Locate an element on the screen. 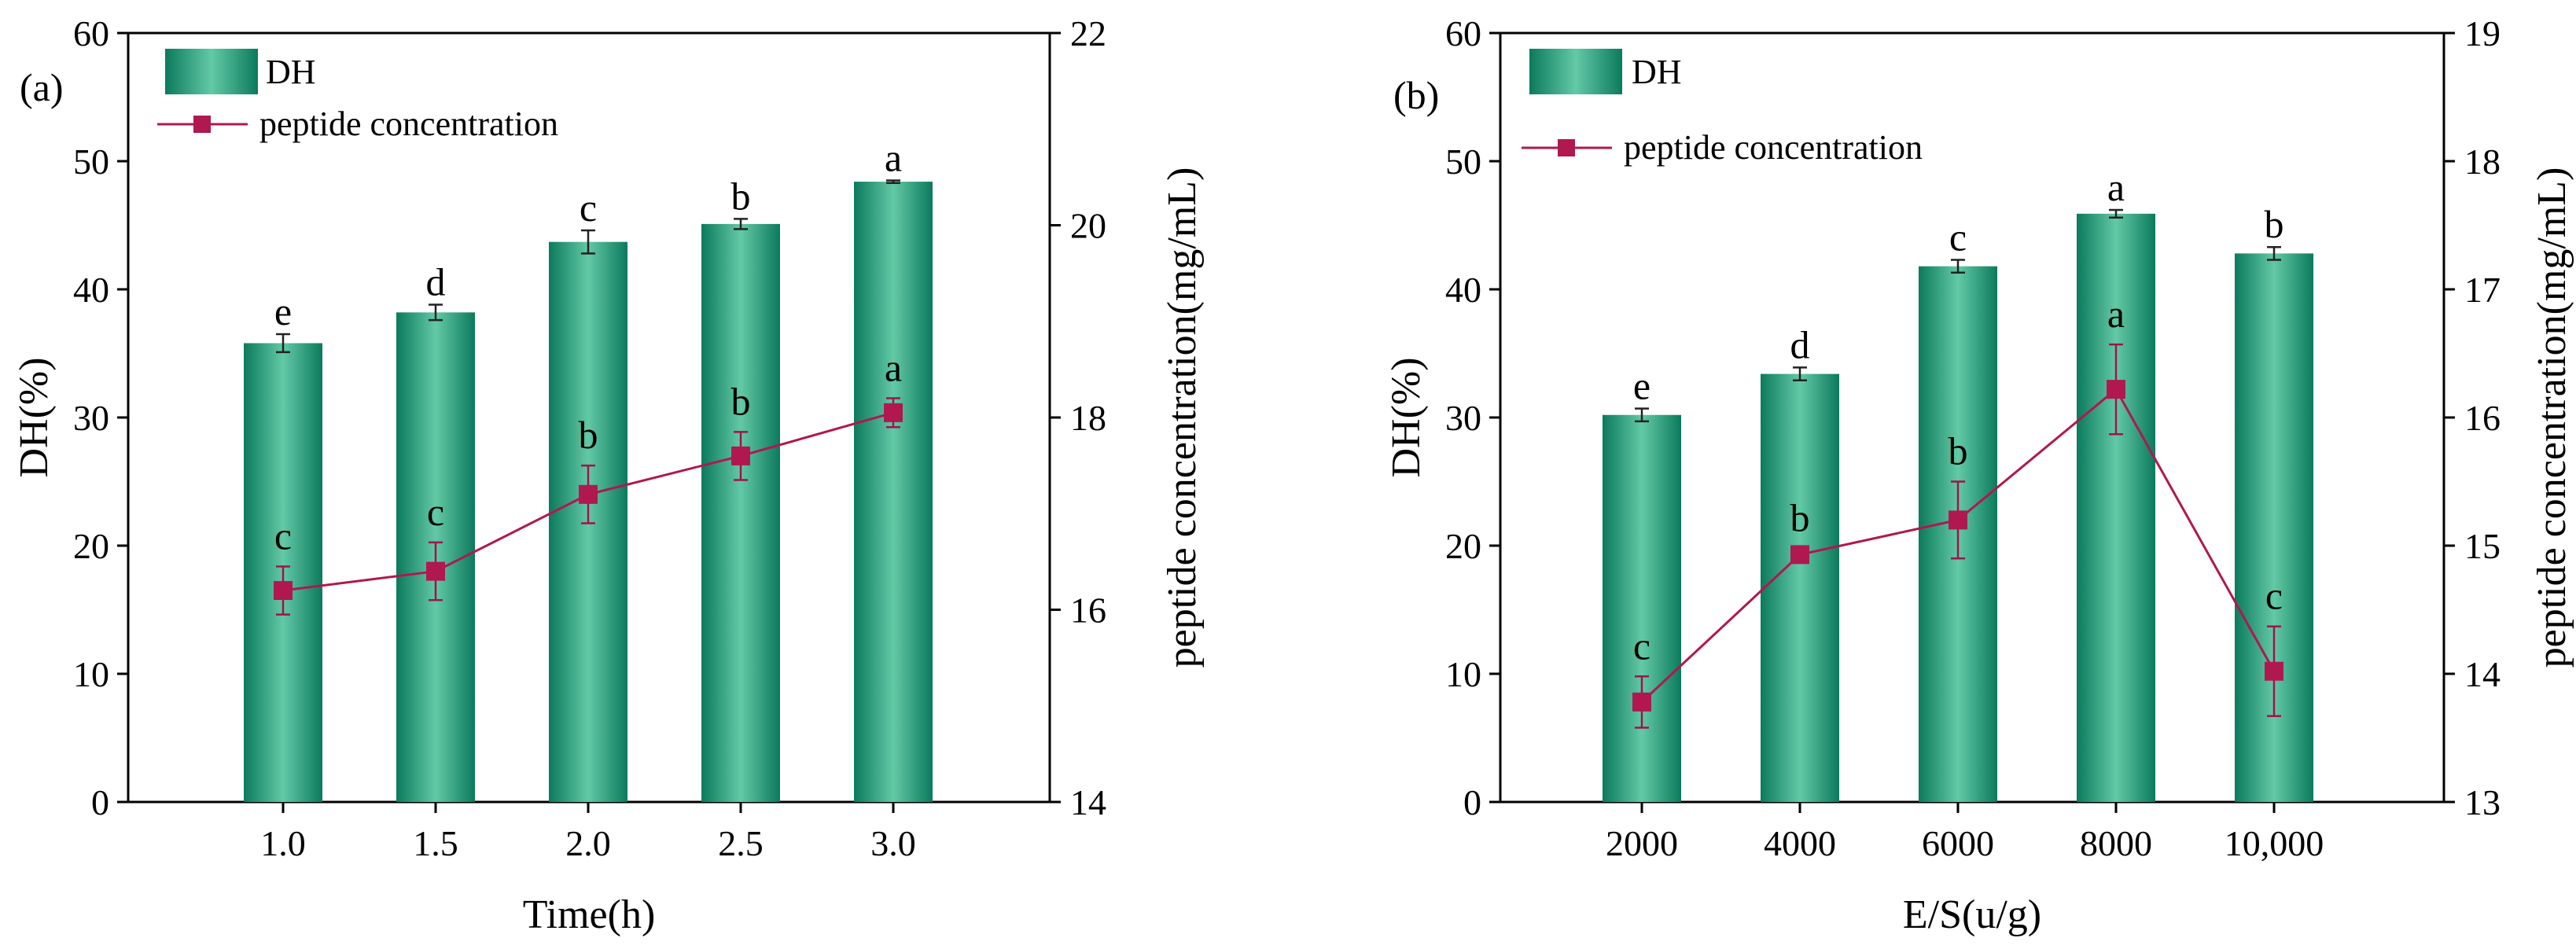 The height and width of the screenshot is (949, 2576). x-tick-label: 8000 is located at coordinates (2116, 843).